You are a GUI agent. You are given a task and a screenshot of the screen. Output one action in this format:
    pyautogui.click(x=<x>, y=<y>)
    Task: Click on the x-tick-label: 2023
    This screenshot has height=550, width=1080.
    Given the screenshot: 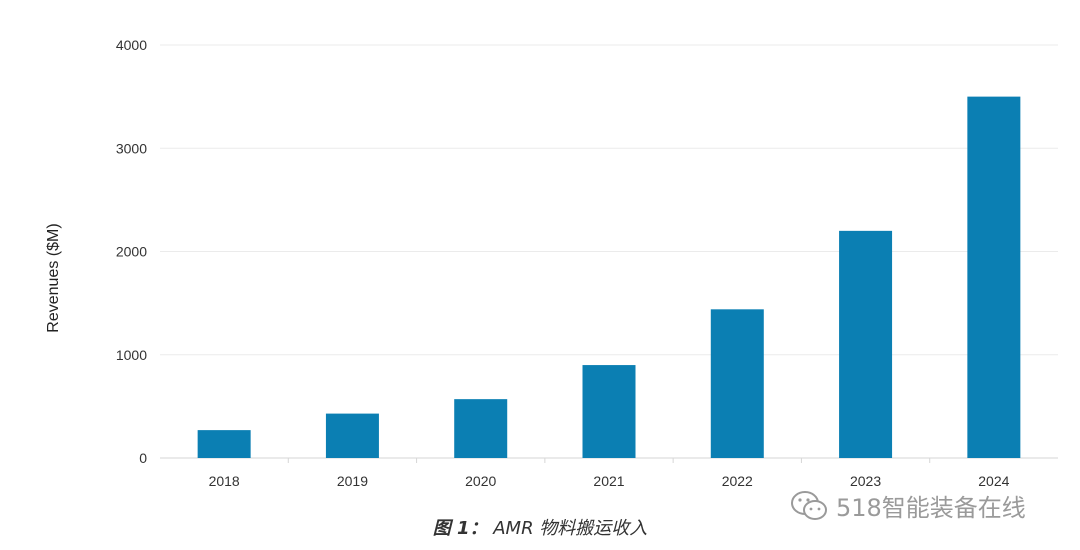 What is the action you would take?
    pyautogui.click(x=865, y=481)
    